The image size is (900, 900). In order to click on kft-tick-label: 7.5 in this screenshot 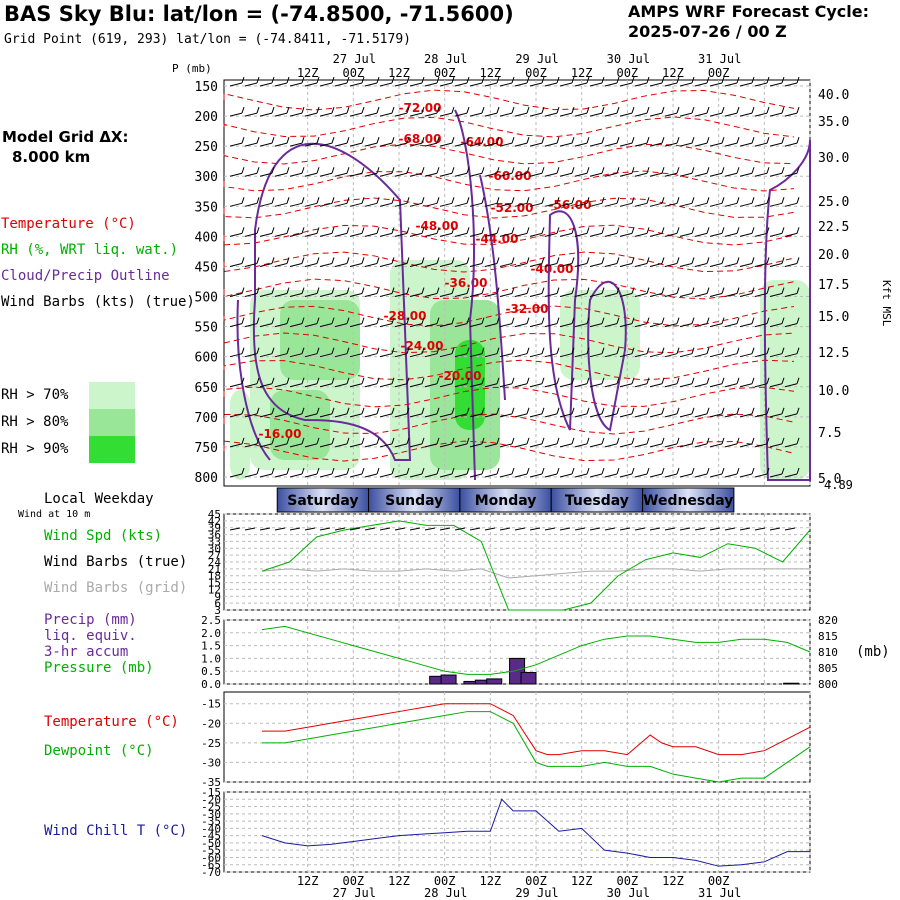, I will do `click(829, 433)`.